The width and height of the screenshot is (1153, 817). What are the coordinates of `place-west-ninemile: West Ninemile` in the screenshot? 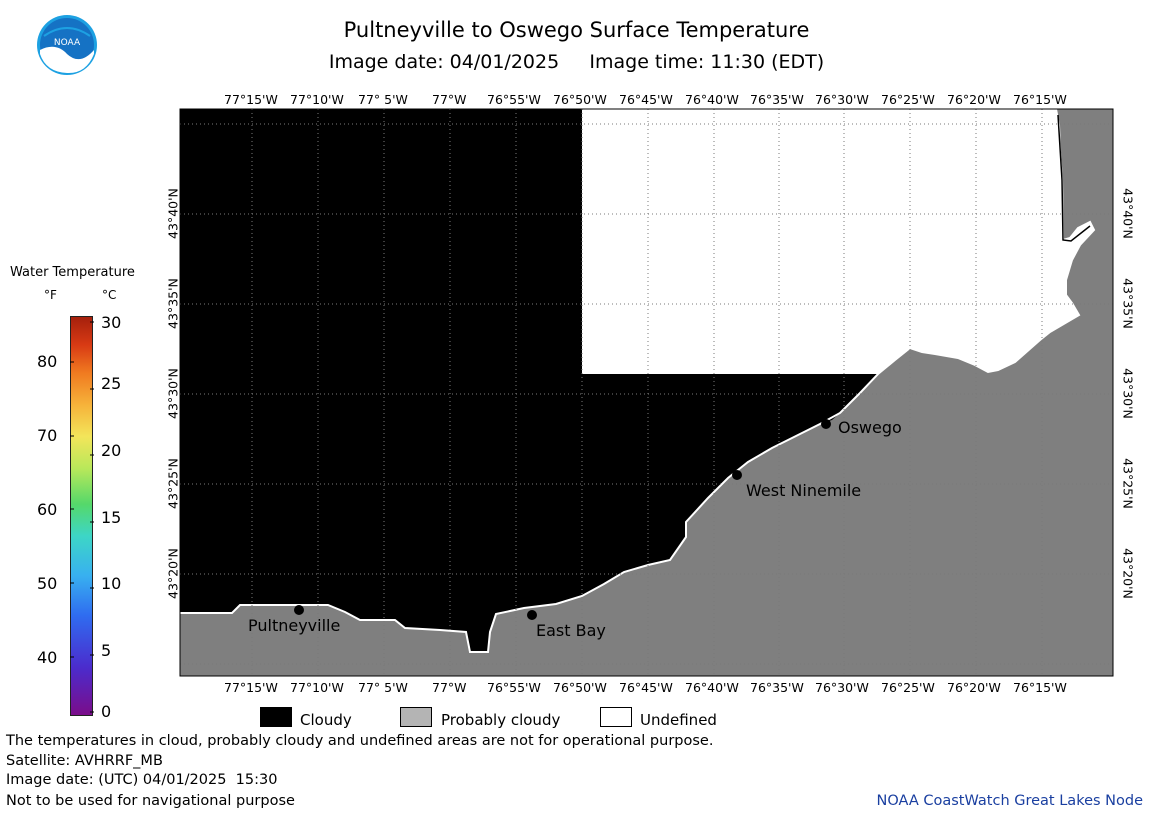 It's located at (804, 490).